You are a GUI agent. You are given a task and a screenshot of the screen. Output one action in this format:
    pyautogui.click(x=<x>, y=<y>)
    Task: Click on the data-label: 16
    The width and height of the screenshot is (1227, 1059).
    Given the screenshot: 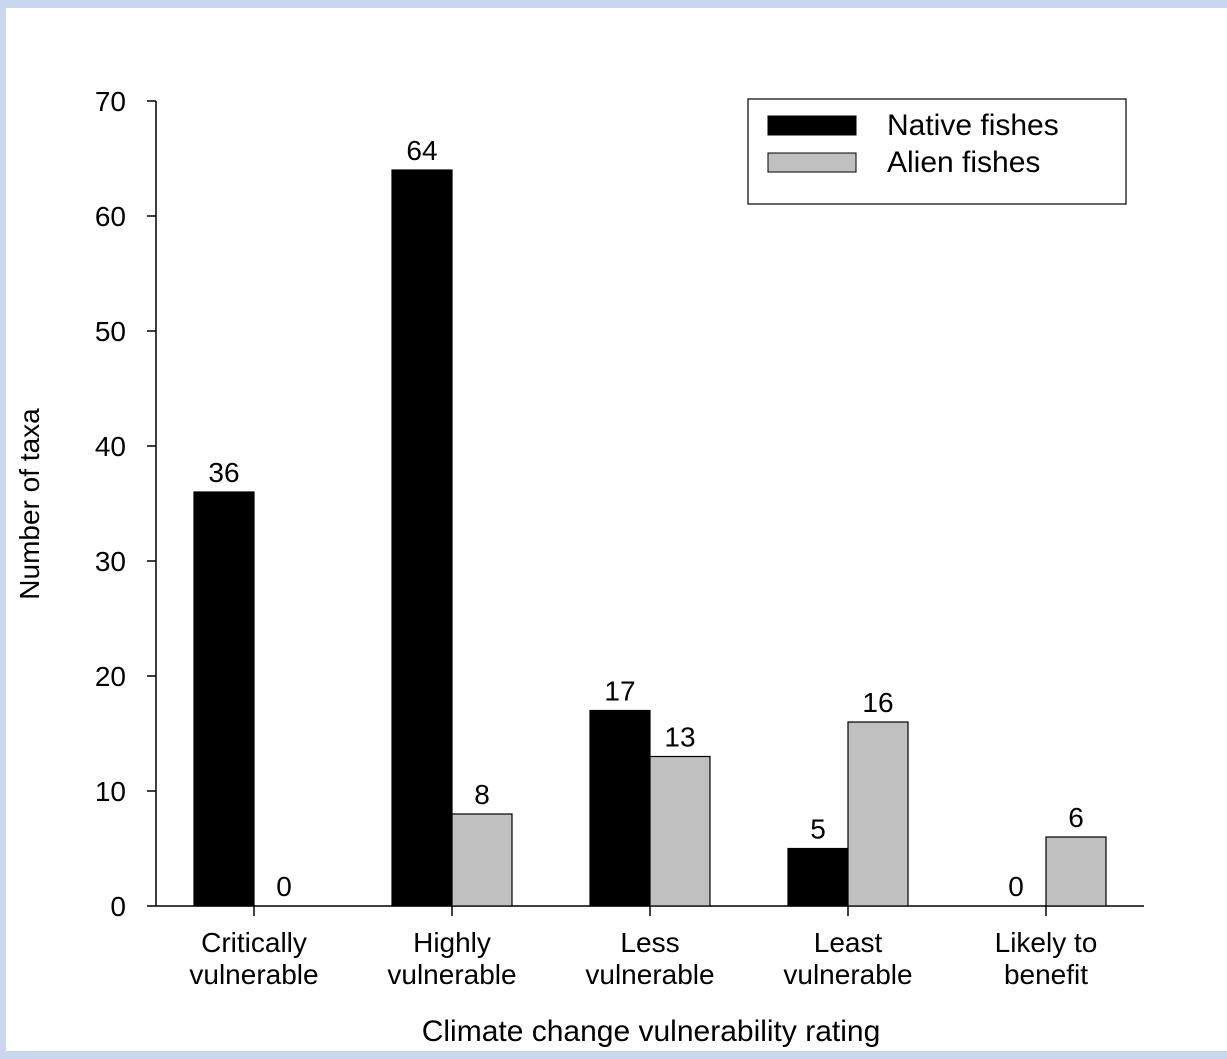 What is the action you would take?
    pyautogui.click(x=877, y=702)
    